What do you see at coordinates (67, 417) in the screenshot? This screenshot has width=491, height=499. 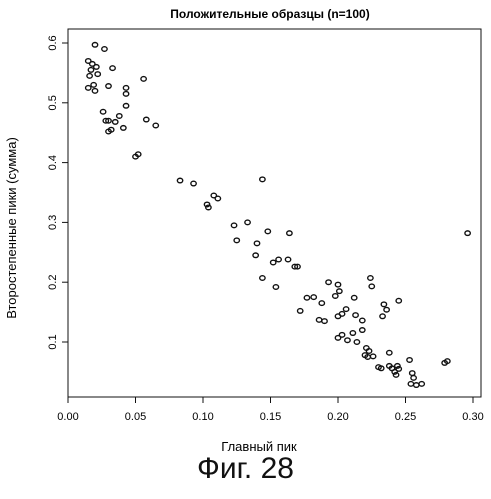 I see `x-tick-label: 0.00` at bounding box center [67, 417].